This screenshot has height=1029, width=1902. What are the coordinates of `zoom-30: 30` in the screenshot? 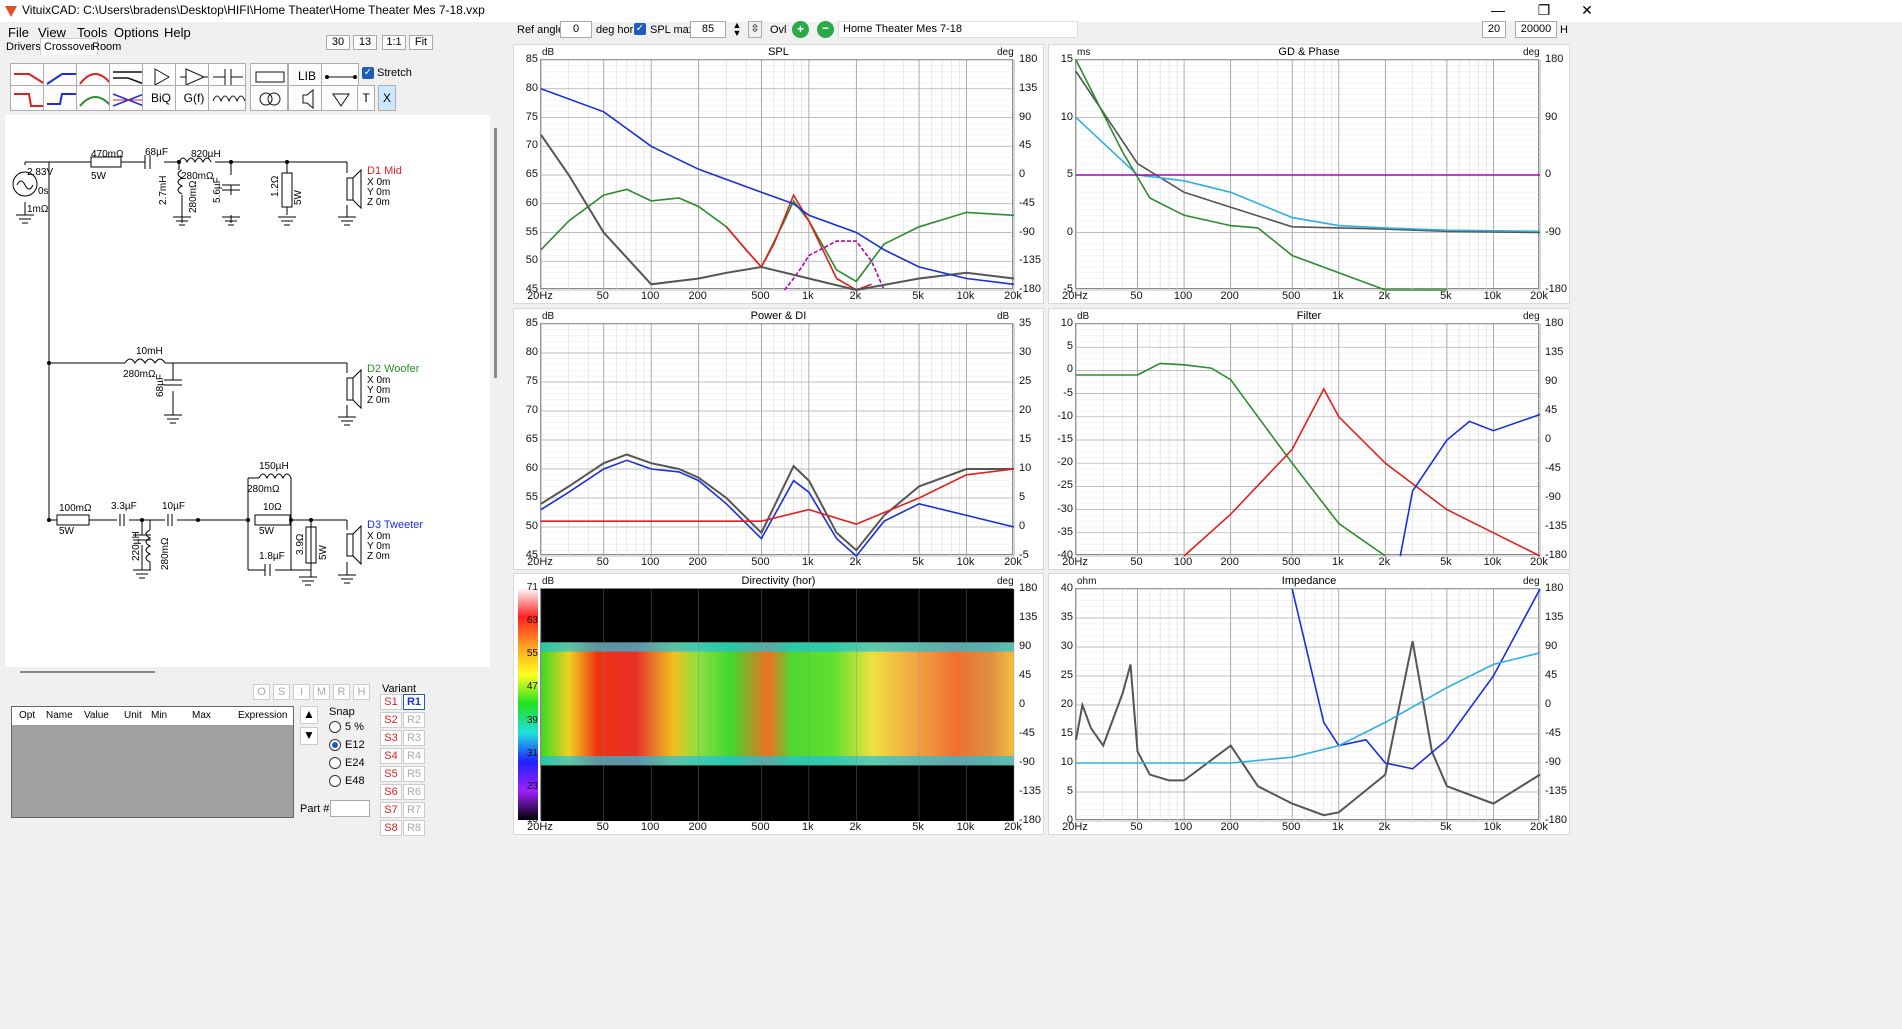 It's located at (338, 42).